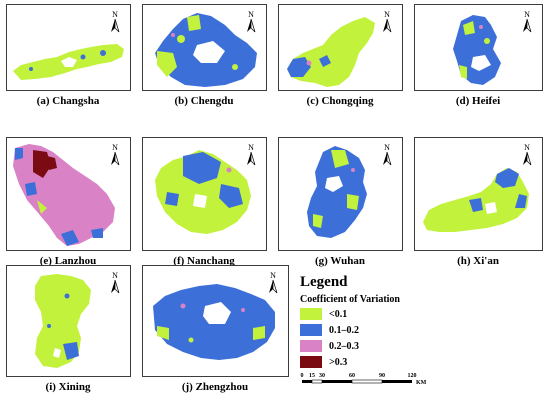 The image size is (550, 400). What do you see at coordinates (323, 314) in the screenshot?
I see `legend-item-lt-0-1: <0.1` at bounding box center [323, 314].